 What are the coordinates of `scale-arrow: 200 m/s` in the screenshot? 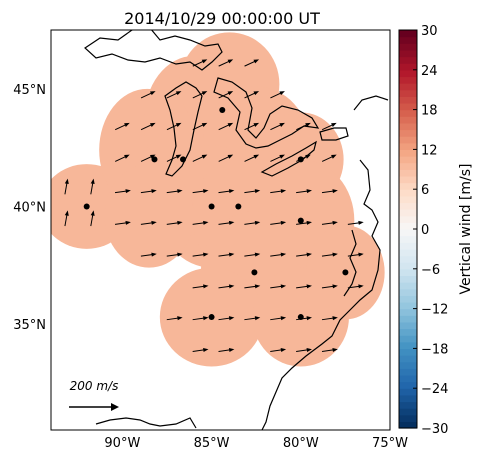 It's located at (94, 395).